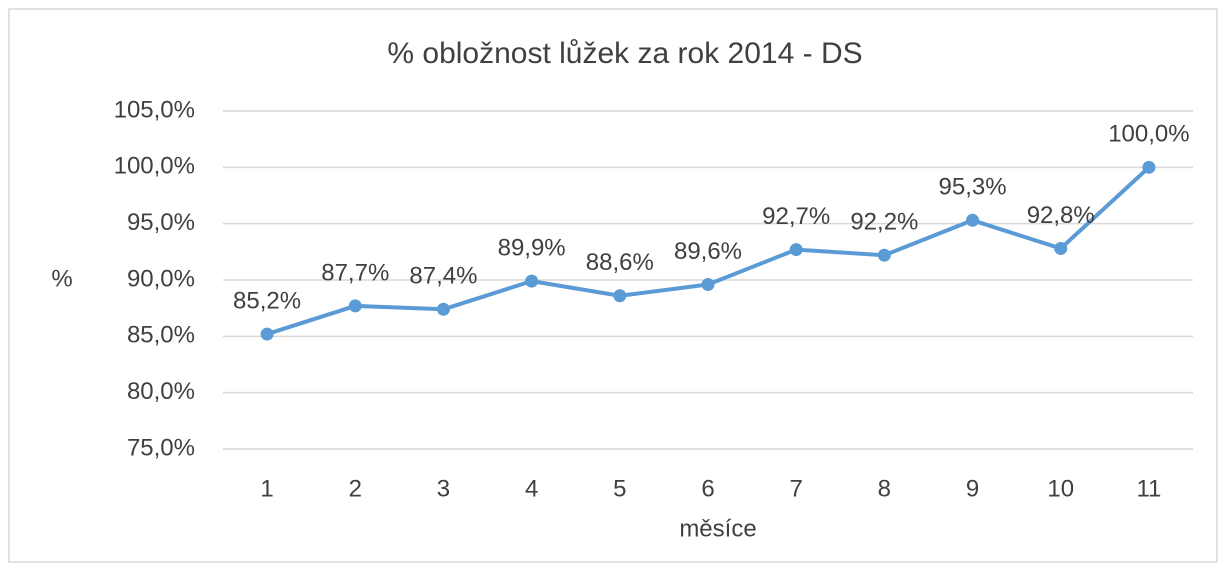 Image resolution: width=1228 pixels, height=572 pixels. Describe the element at coordinates (161, 278) in the screenshot. I see `y-tick-label: 90,0%` at that location.